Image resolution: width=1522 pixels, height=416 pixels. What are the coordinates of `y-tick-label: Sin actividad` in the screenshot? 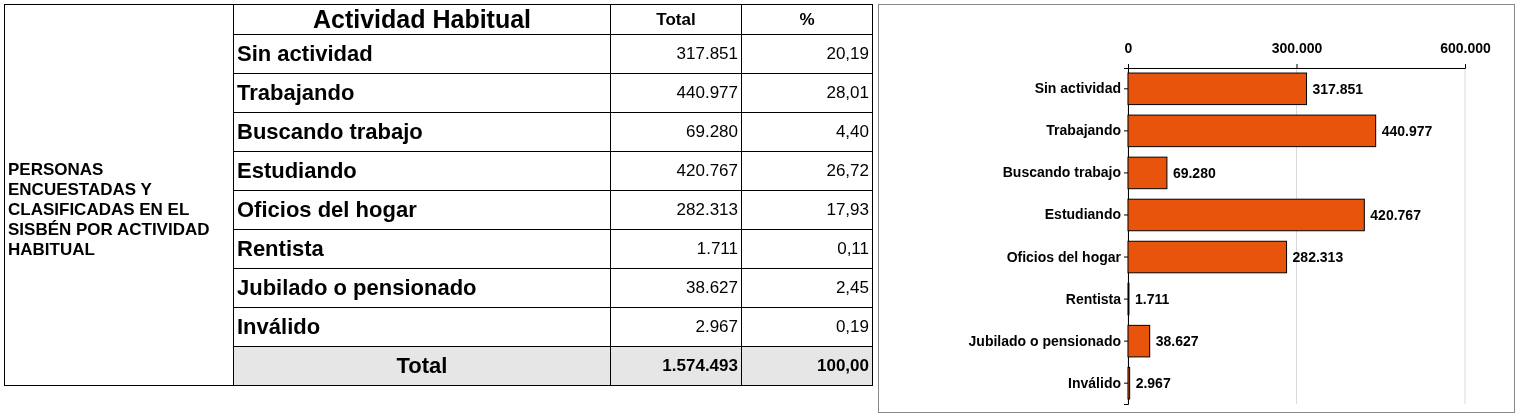 It's located at (1077, 88).